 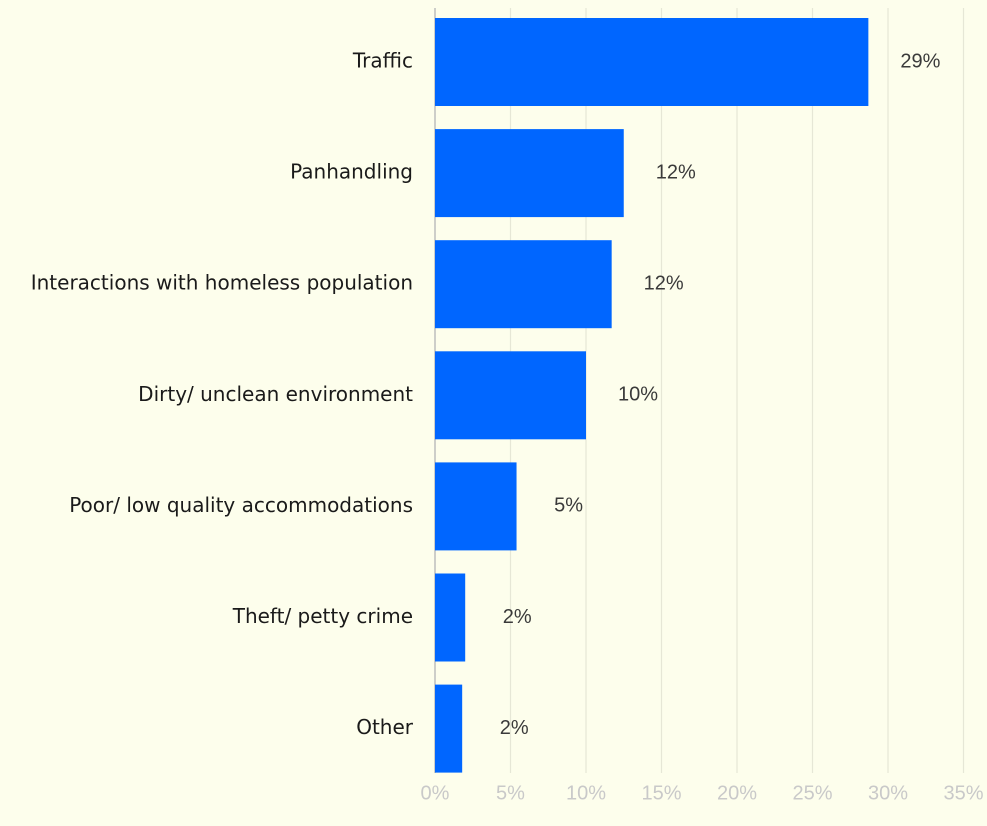 What do you see at coordinates (812, 793) in the screenshot?
I see `x-tick-label: 25%` at bounding box center [812, 793].